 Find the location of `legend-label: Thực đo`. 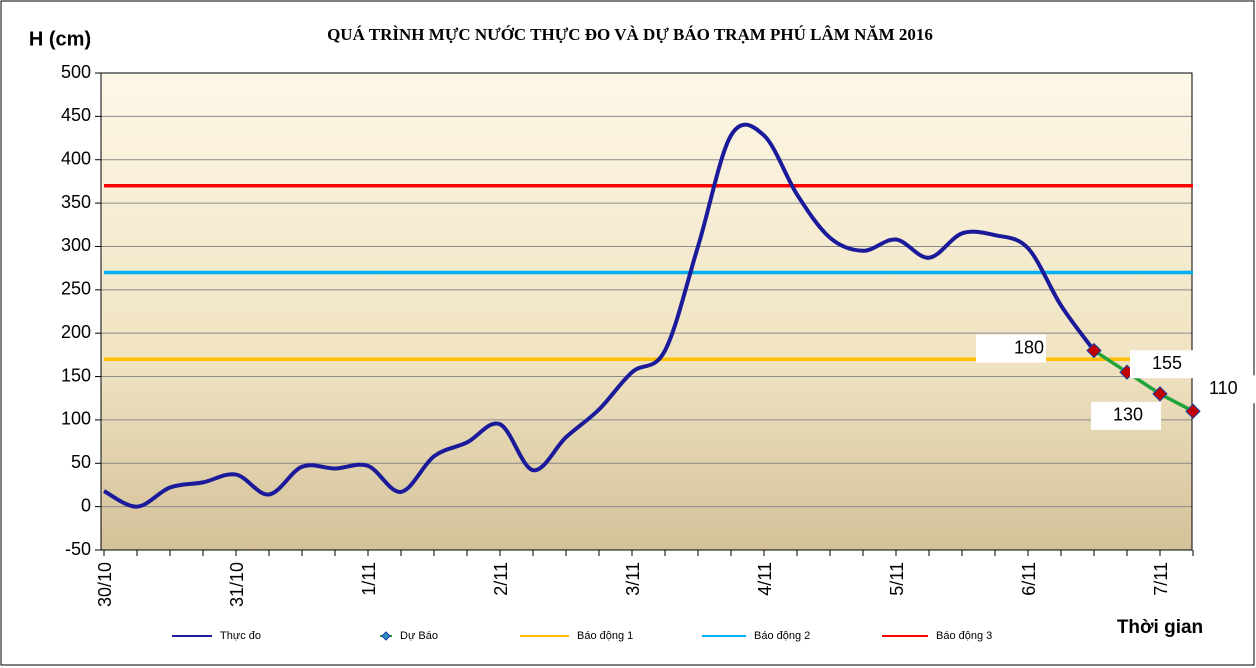

legend-label: Thực đo is located at coordinates (240, 636).